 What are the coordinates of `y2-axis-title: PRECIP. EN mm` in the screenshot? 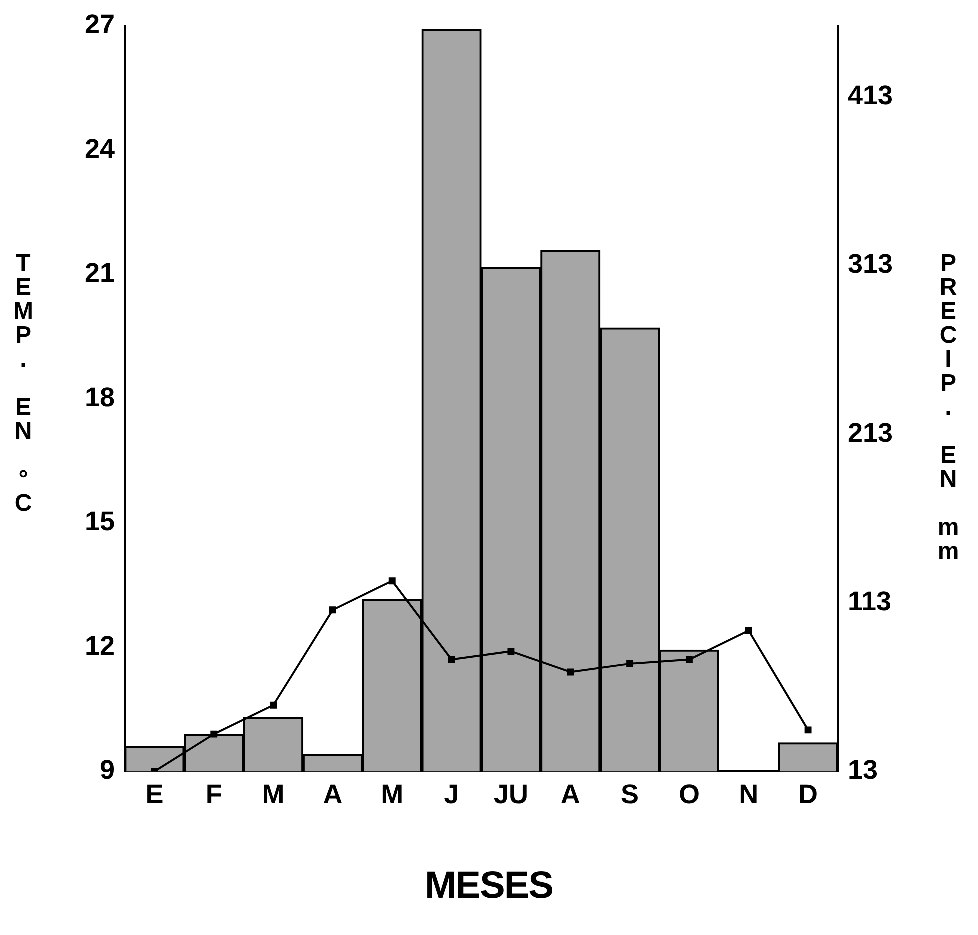 It's located at (948, 406).